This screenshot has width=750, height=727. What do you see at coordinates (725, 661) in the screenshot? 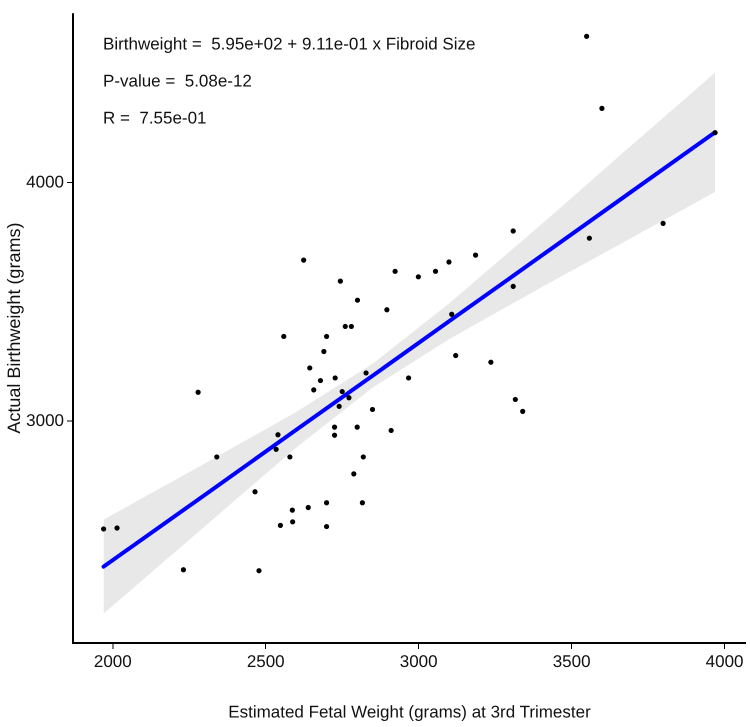
I see `x-tick-label: 4000` at bounding box center [725, 661].